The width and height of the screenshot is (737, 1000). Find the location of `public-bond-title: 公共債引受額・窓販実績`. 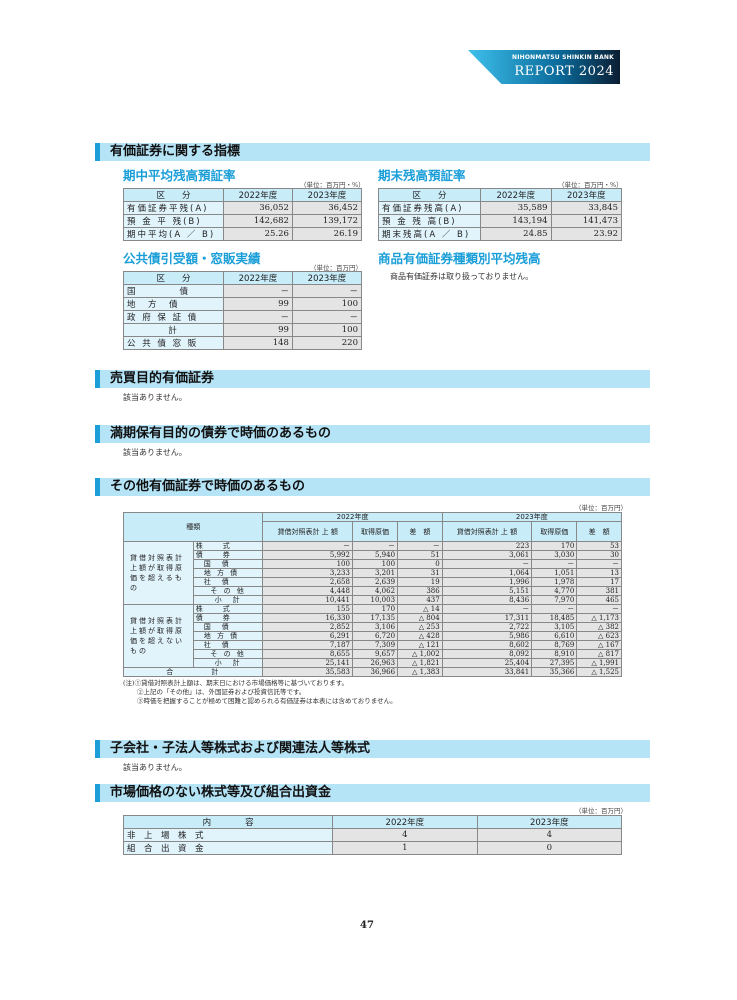

public-bond-title: 公共債引受額・窓販実績 is located at coordinates (192, 258).